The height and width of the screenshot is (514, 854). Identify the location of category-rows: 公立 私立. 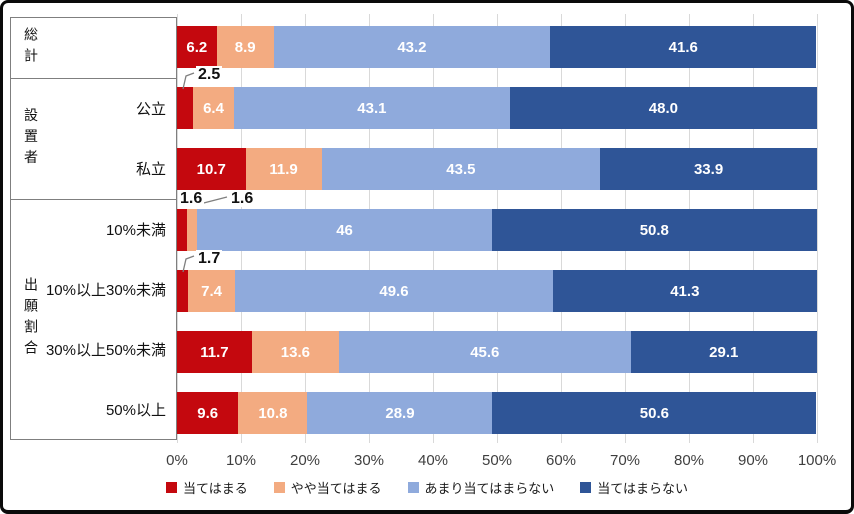
(93, 139).